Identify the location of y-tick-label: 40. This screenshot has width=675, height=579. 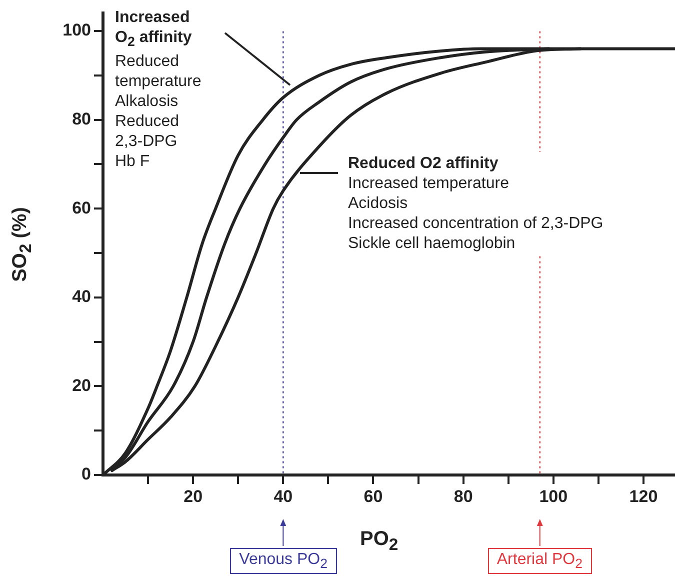
(81, 296).